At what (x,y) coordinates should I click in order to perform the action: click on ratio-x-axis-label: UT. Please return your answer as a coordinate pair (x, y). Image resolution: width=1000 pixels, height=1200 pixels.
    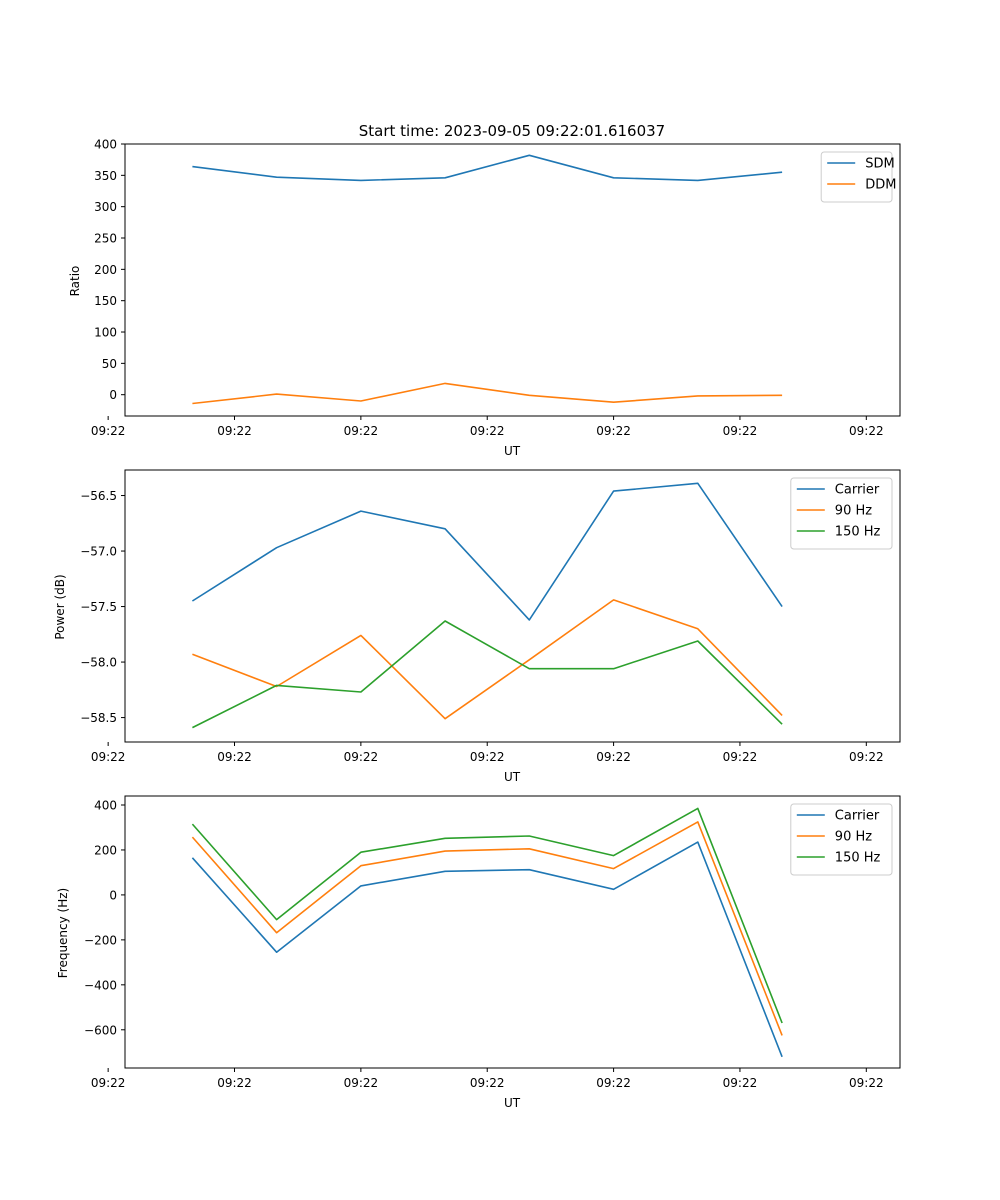
    Looking at the image, I should click on (512, 451).